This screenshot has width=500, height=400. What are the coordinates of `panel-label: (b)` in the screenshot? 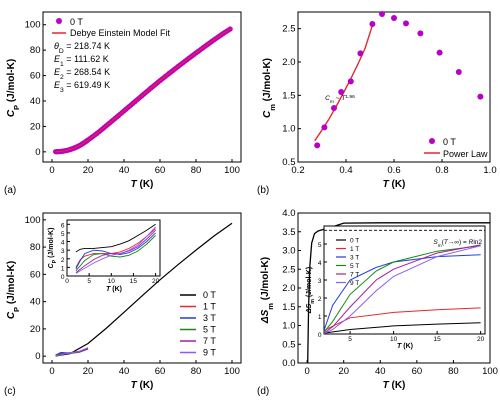 It's located at (263, 190).